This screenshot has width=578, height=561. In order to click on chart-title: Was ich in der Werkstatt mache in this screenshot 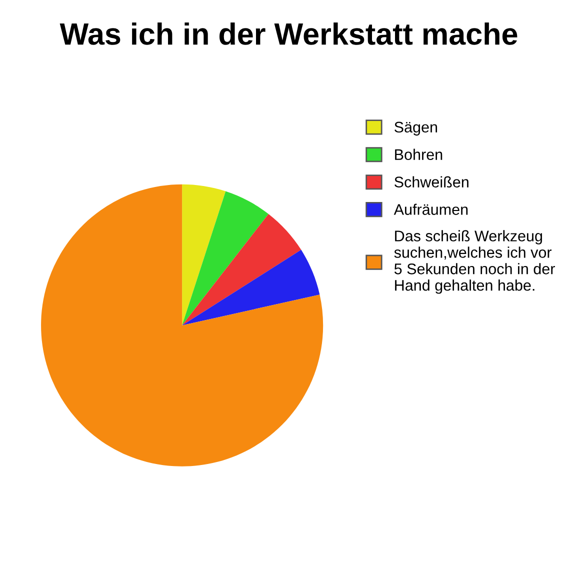, I will do `click(289, 33)`.